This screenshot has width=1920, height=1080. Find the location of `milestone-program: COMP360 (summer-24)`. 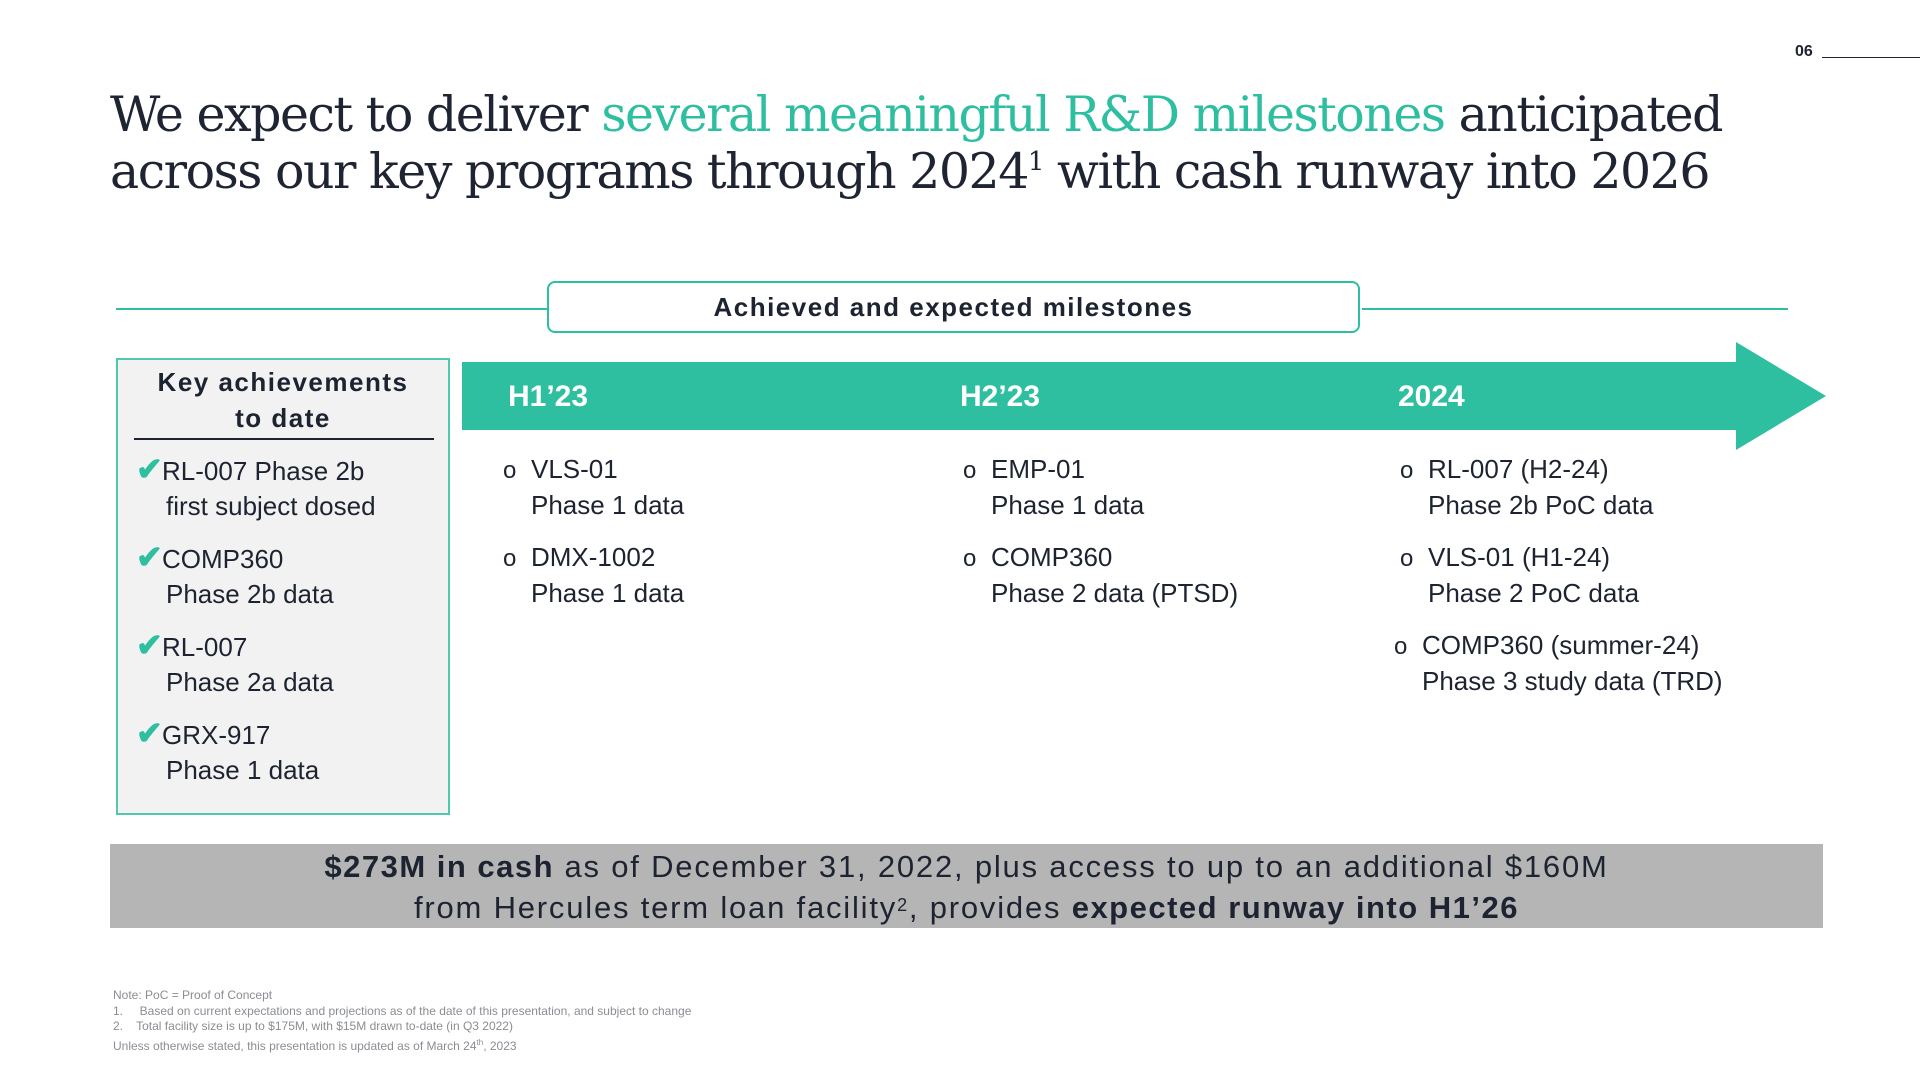

milestone-program: COMP360 (summer-24) is located at coordinates (1561, 645).